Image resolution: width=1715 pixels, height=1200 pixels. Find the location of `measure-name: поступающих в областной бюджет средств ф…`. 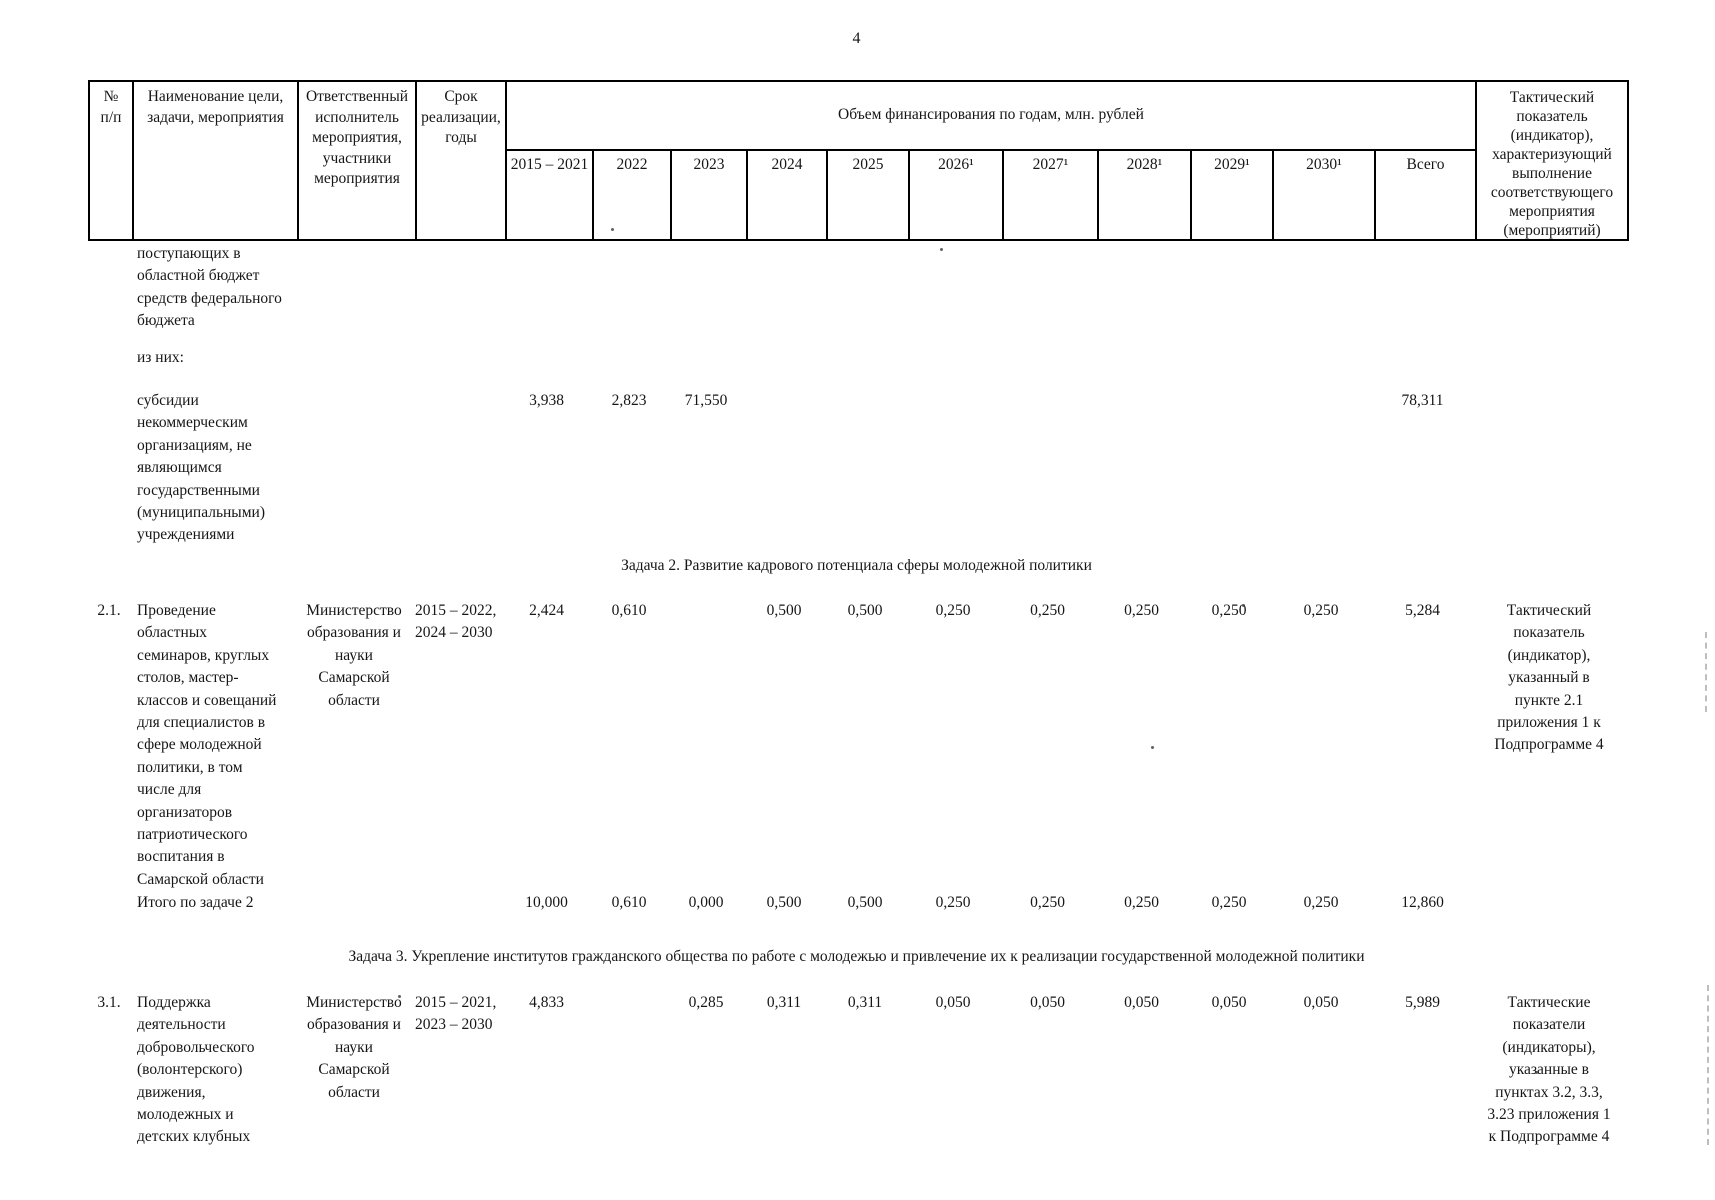

measure-name: поступающих в областной бюджет средств ф… is located at coordinates (209, 287).